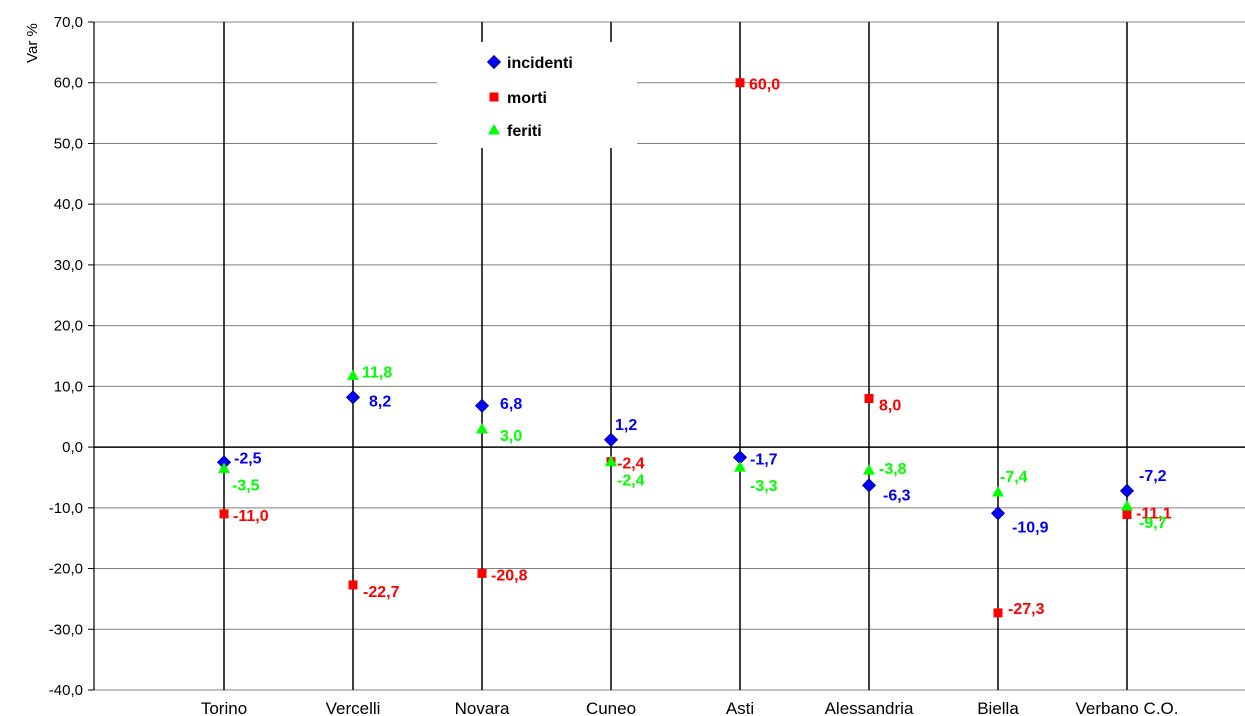 Image resolution: width=1245 pixels, height=716 pixels. I want to click on y-tick-label: 0,0, so click(72, 447).